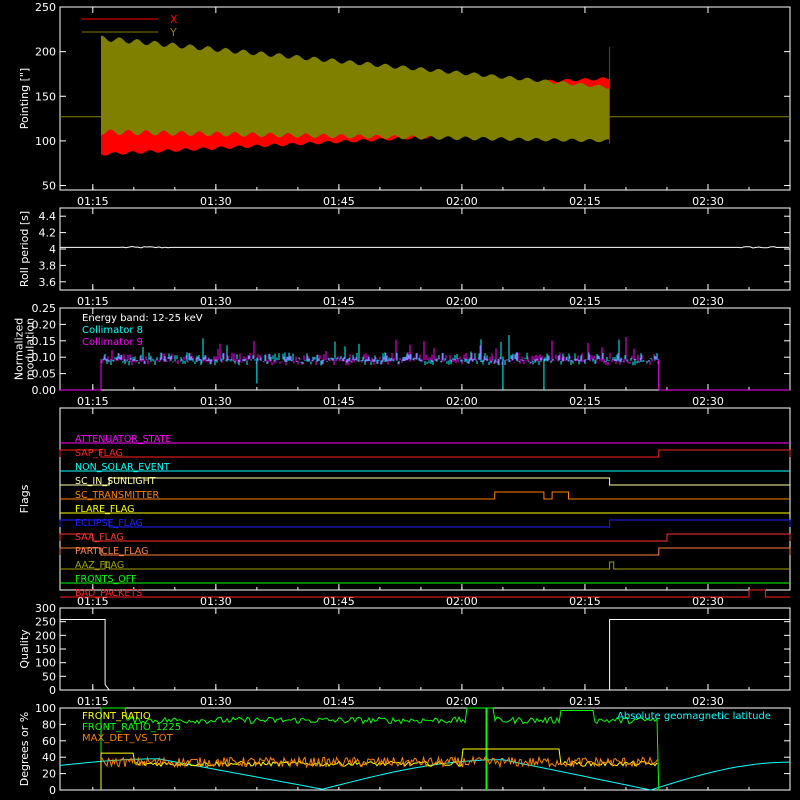 The image size is (800, 800). I want to click on y-tick-label: 80, so click(49, 724).